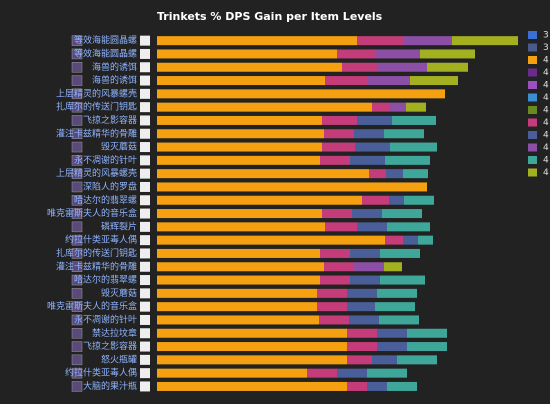  Describe the element at coordinates (110, 186) in the screenshot. I see `y-tick-label: 深陷人的罗盘` at that location.